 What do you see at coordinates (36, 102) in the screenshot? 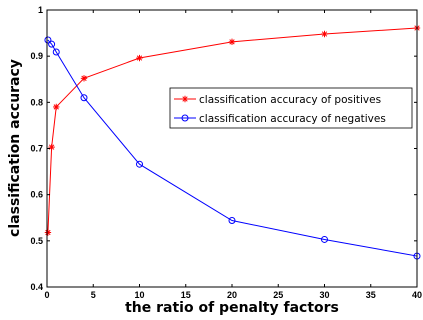
I see `y-tick-label: 0.8` at bounding box center [36, 102].